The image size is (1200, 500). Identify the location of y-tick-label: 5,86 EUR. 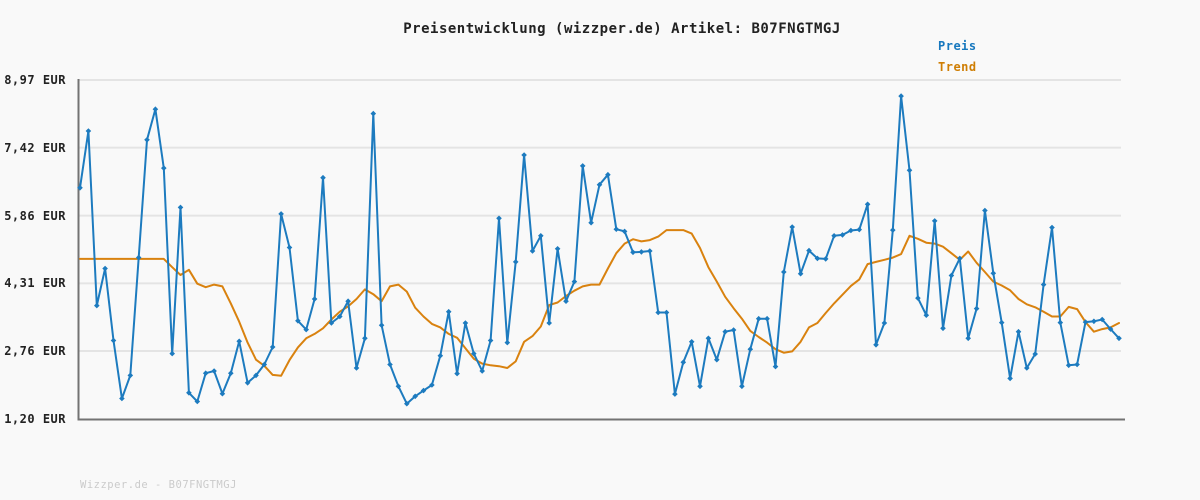
(35, 215).